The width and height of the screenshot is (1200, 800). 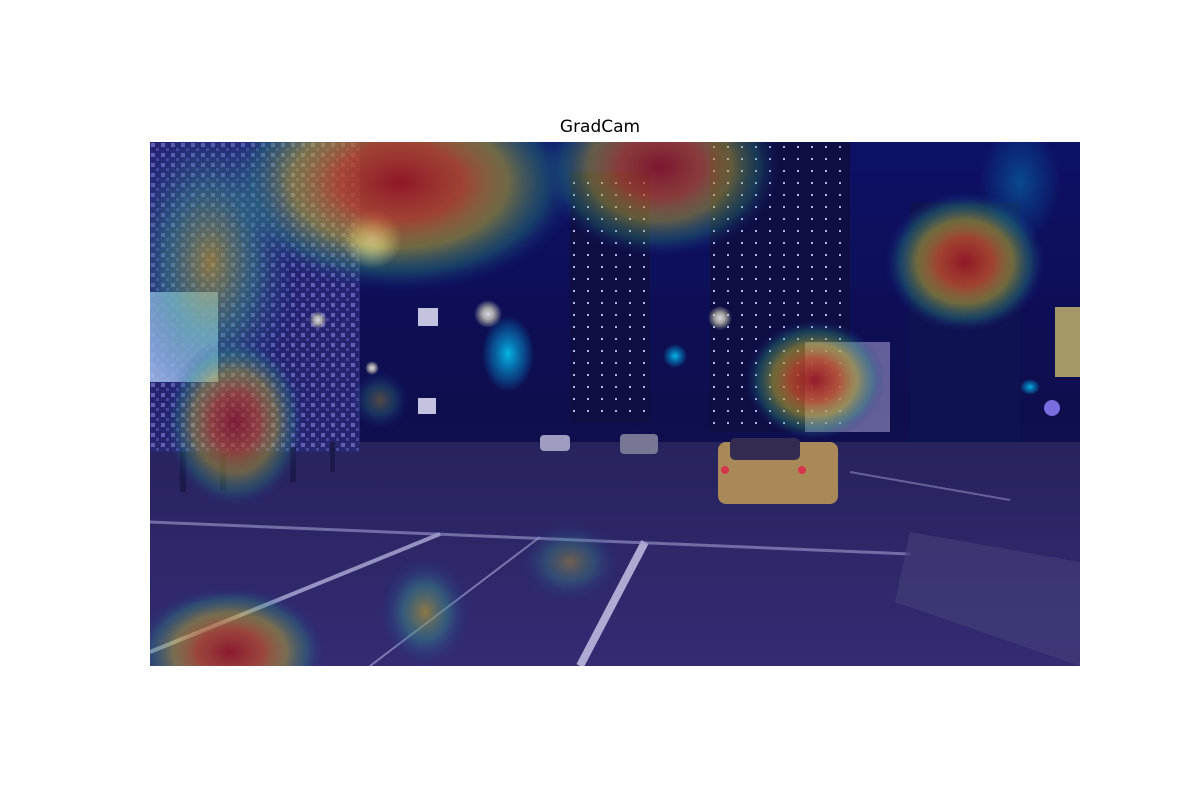 I want to click on heat-hotspot-bottom-left, so click(x=237, y=626).